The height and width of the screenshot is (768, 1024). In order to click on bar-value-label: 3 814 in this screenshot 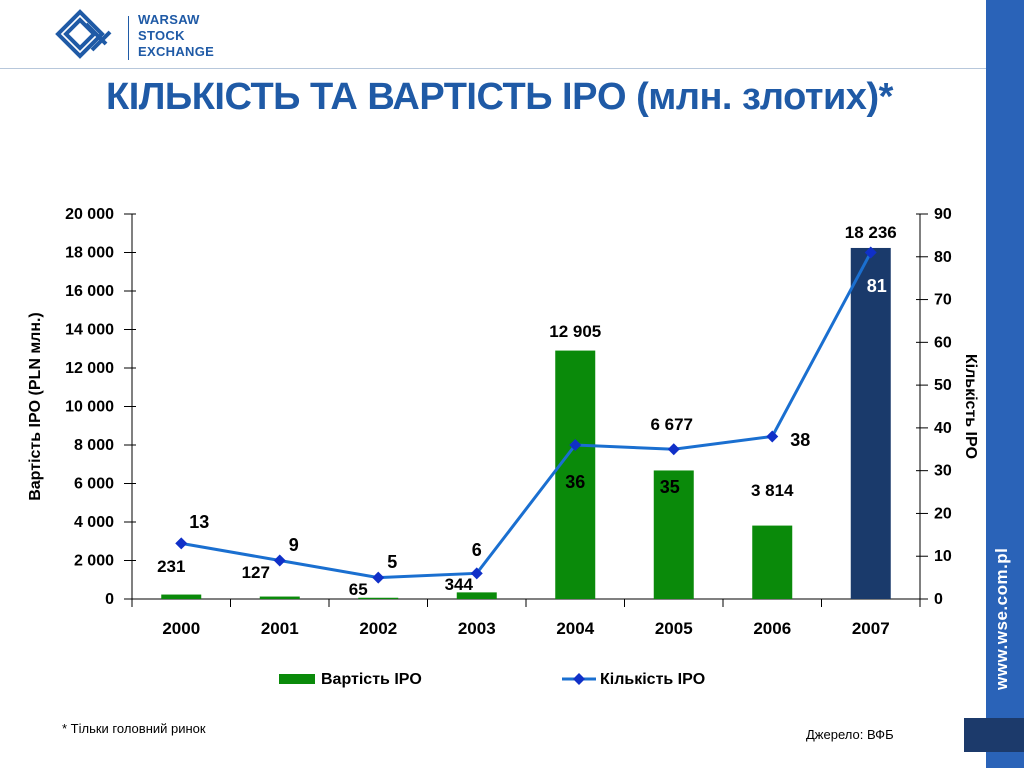, I will do `click(772, 490)`.